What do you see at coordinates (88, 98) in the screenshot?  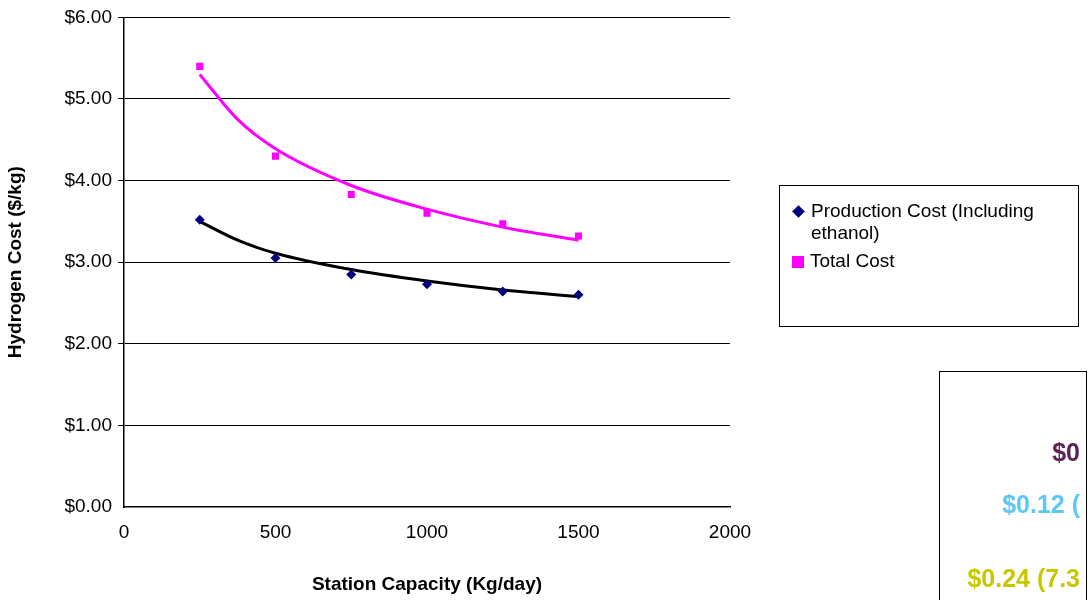 I see `y-tick-label: $5.00` at bounding box center [88, 98].